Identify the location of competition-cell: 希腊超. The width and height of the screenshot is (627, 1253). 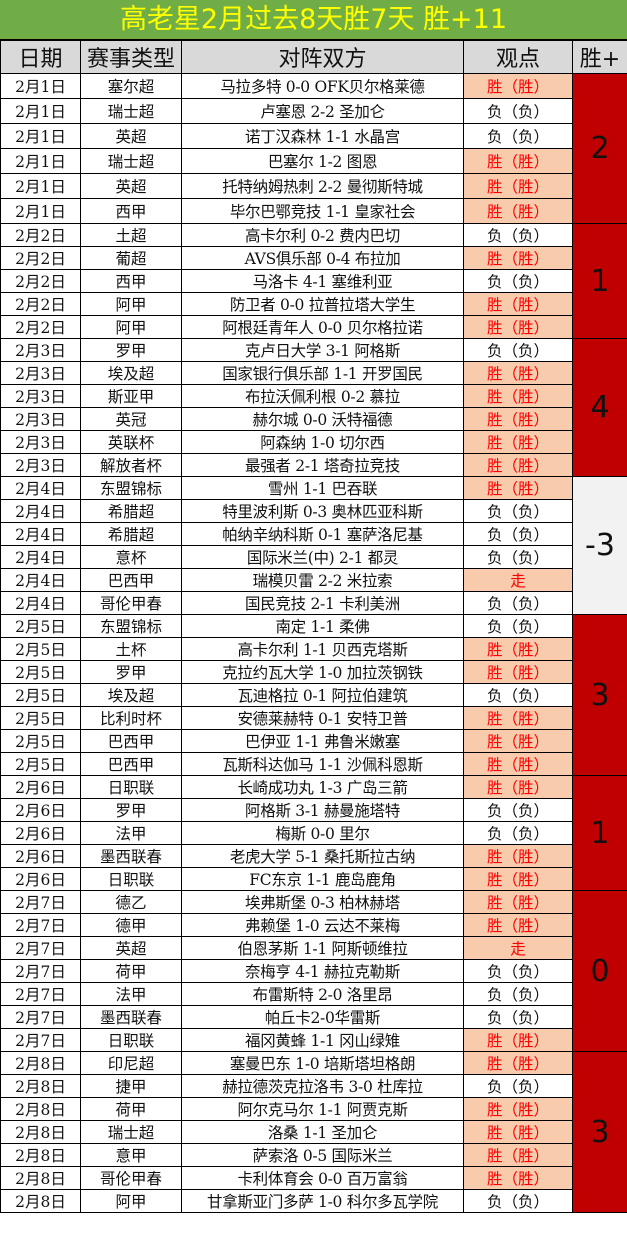
(131, 511).